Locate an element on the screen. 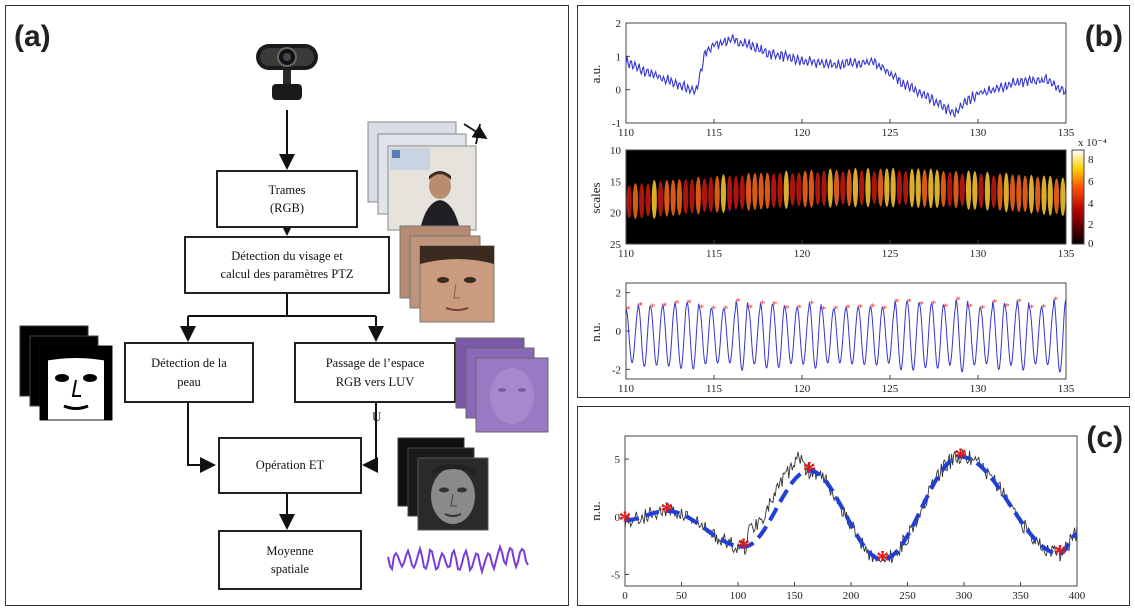 This screenshot has width=1135, height=609. panel-c-label: (c) is located at coordinates (1104, 437).